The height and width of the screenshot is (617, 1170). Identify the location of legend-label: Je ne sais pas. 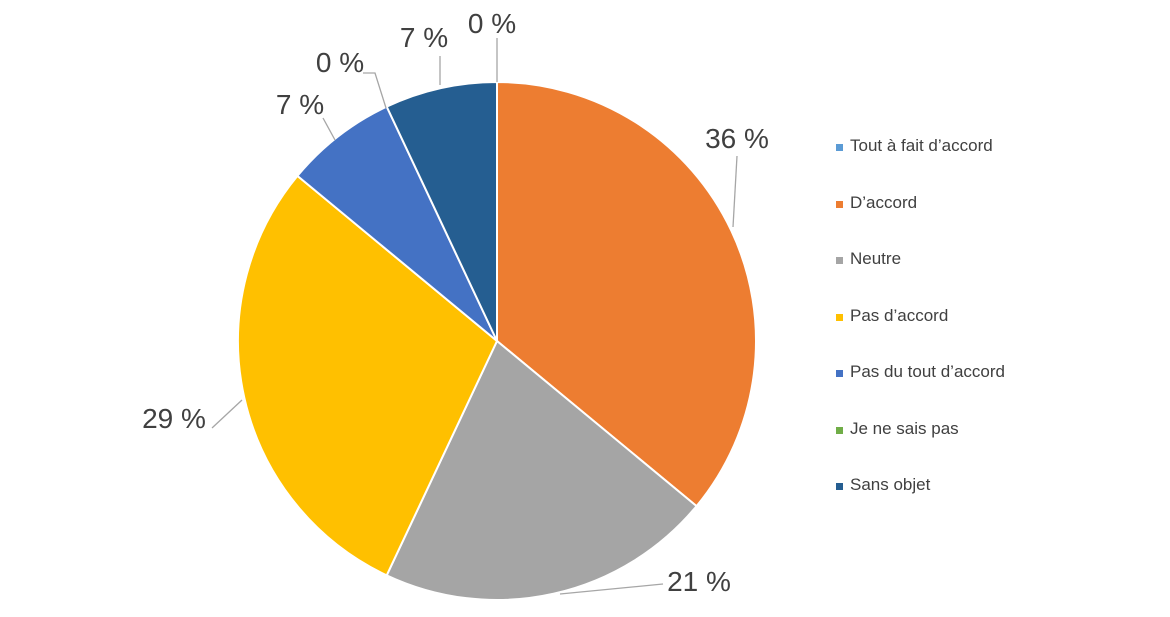
(904, 428).